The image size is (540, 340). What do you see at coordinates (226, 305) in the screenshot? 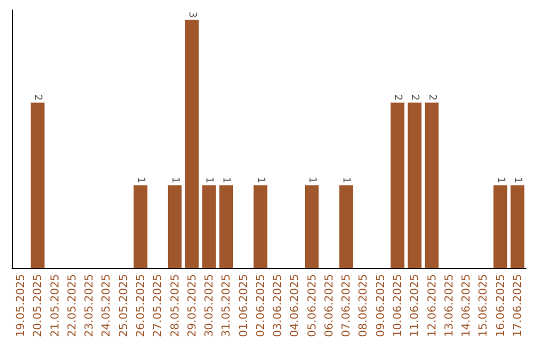
I see `x-tick-label: 31.05.2025` at bounding box center [226, 305].